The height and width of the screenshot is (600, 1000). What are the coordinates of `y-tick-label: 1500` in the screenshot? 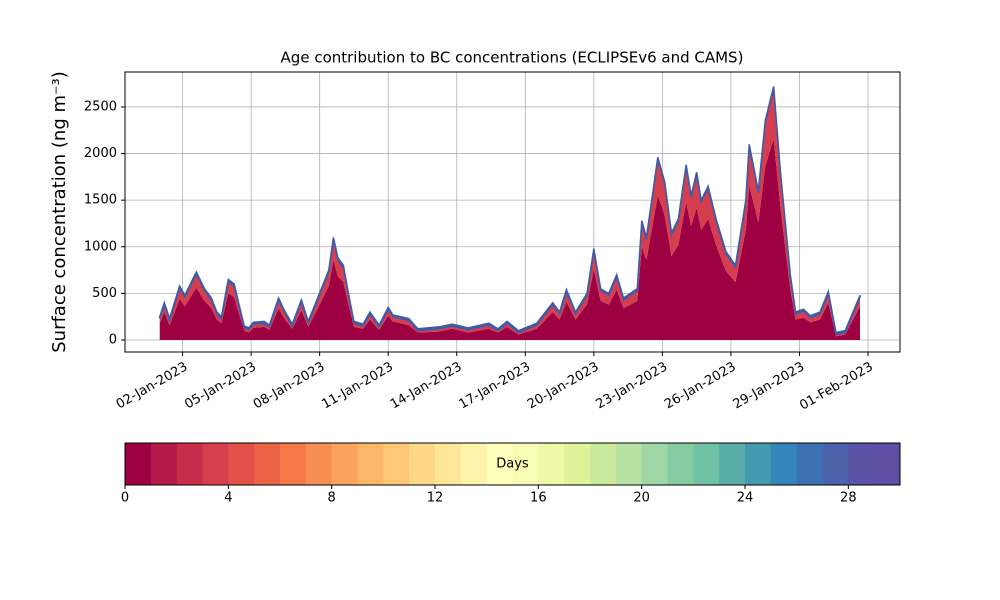 It's located at (100, 200).